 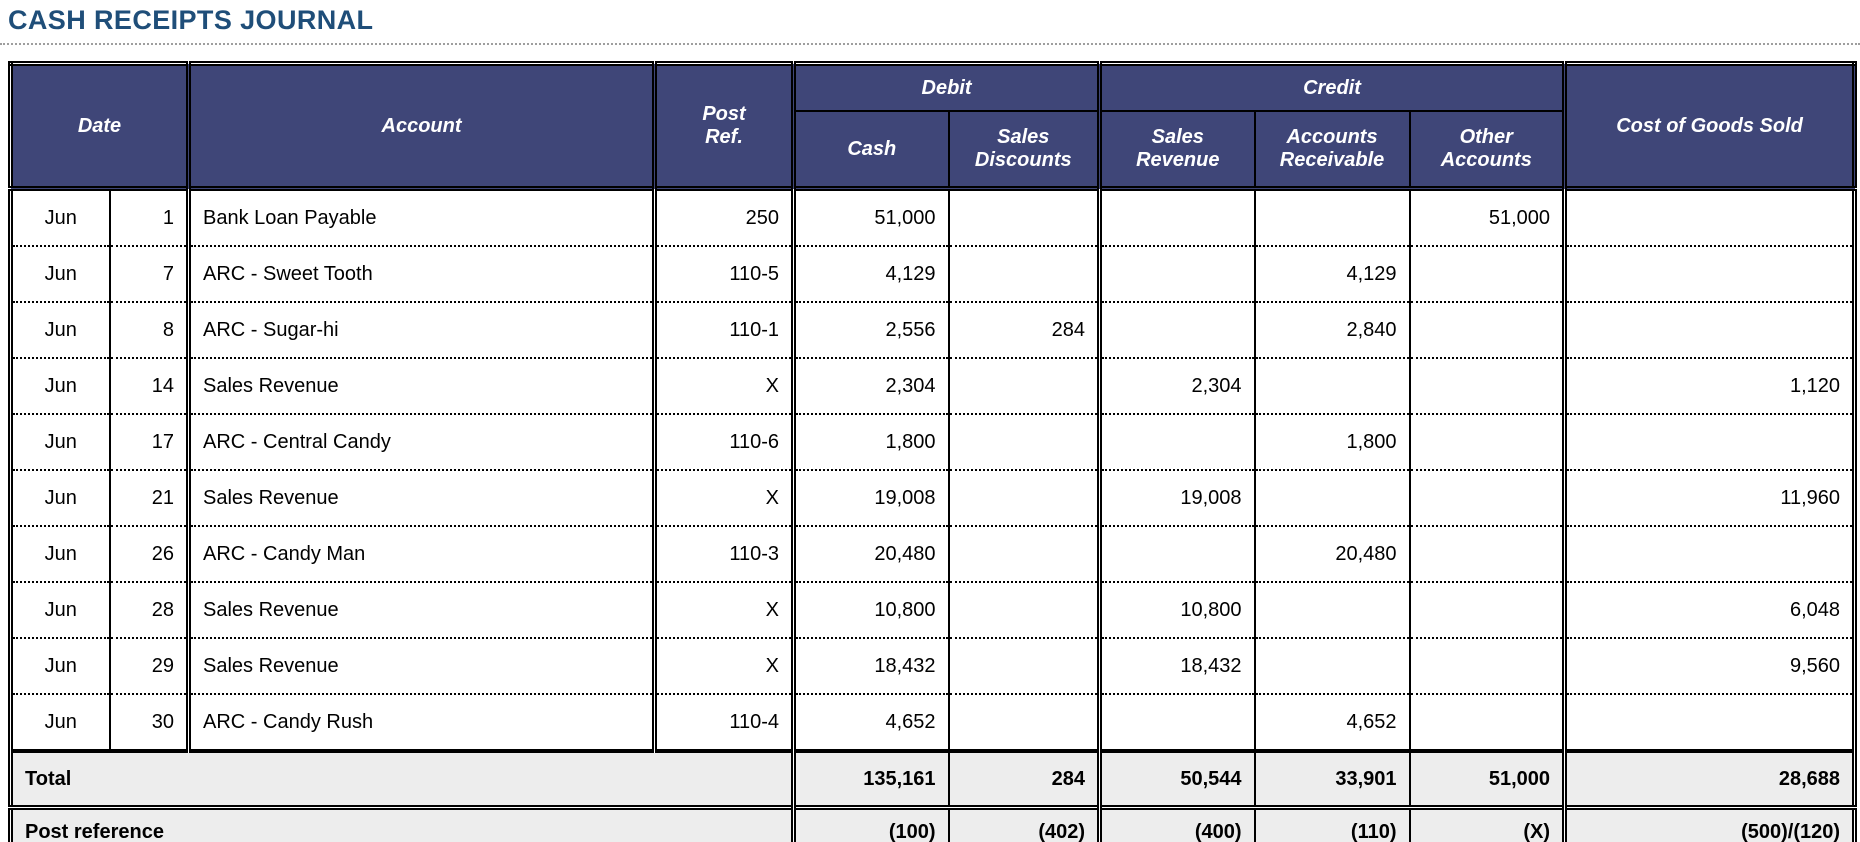 What do you see at coordinates (1331, 441) in the screenshot?
I see `accounts-receivable-cell: 1,800` at bounding box center [1331, 441].